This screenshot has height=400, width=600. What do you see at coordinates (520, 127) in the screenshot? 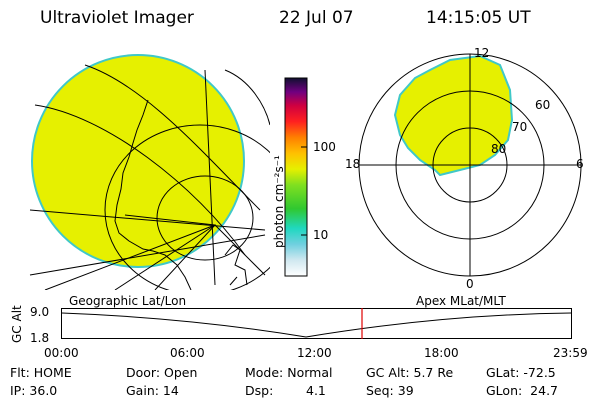
I see `polar-lat-70: 70` at bounding box center [520, 127].